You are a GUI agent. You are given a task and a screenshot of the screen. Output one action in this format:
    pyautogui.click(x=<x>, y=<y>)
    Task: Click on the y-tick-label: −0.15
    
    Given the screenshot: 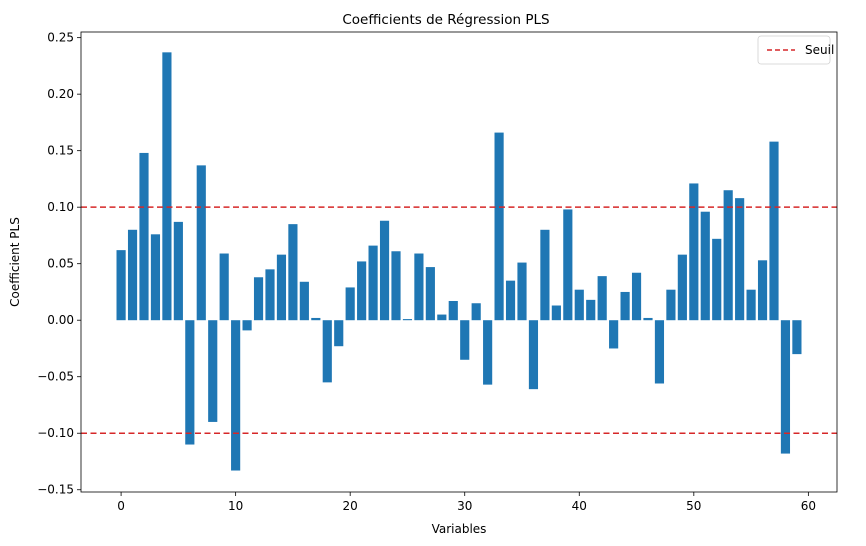 What is the action you would take?
    pyautogui.click(x=55, y=490)
    